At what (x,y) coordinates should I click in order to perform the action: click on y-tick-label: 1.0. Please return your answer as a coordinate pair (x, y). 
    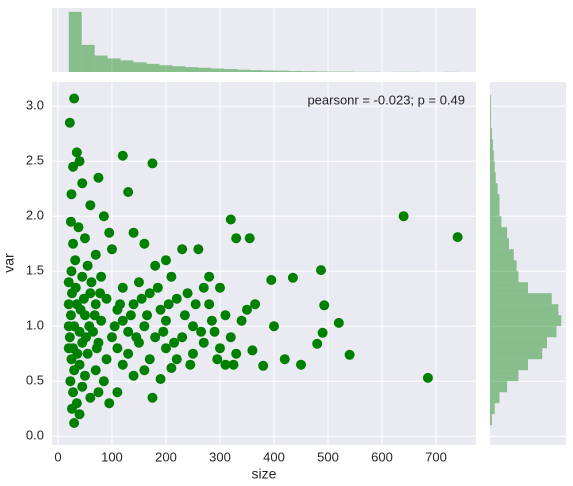
    Looking at the image, I should click on (35, 325).